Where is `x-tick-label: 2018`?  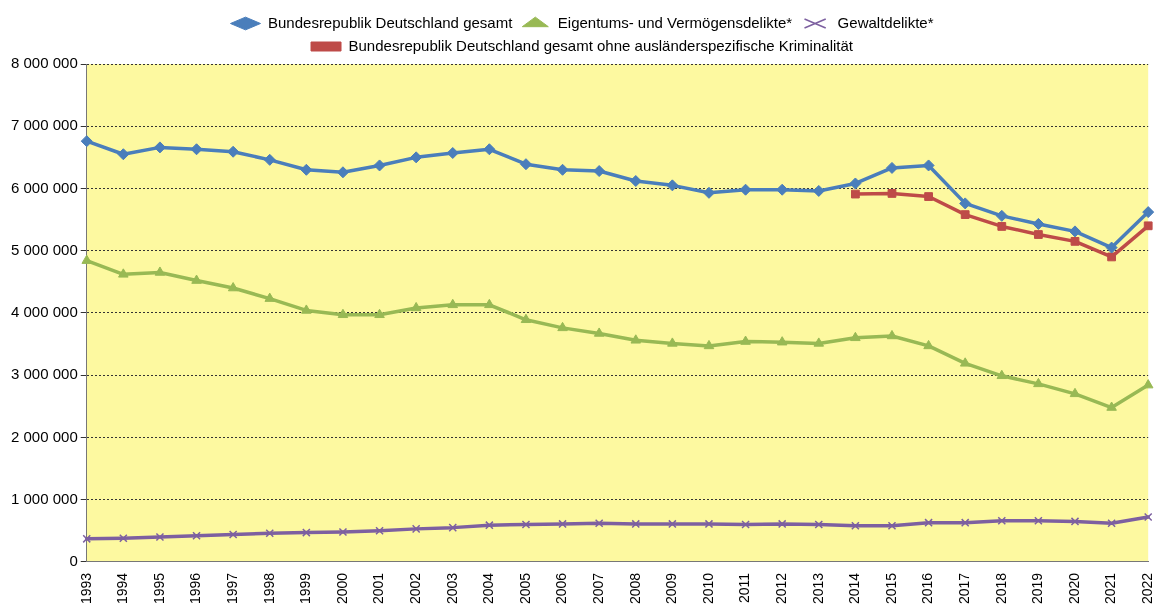
x-tick-label: 2018 is located at coordinates (1000, 588).